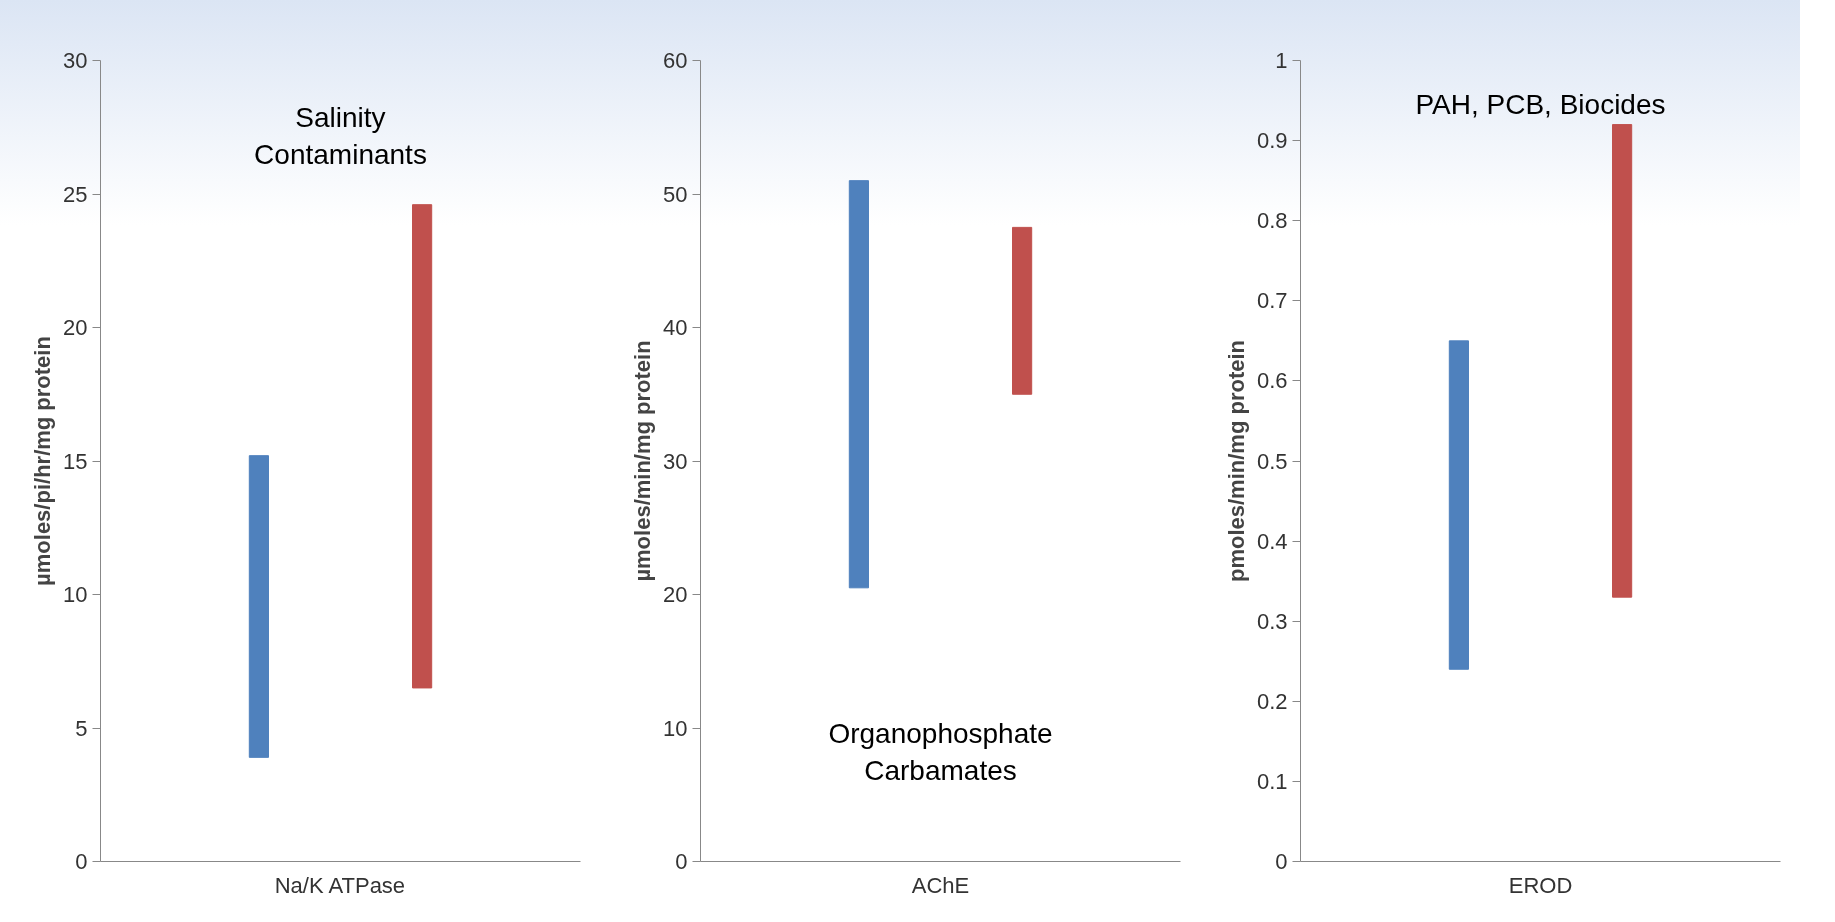  Describe the element at coordinates (1272, 301) in the screenshot. I see `y-tick-label: 0.7` at that location.